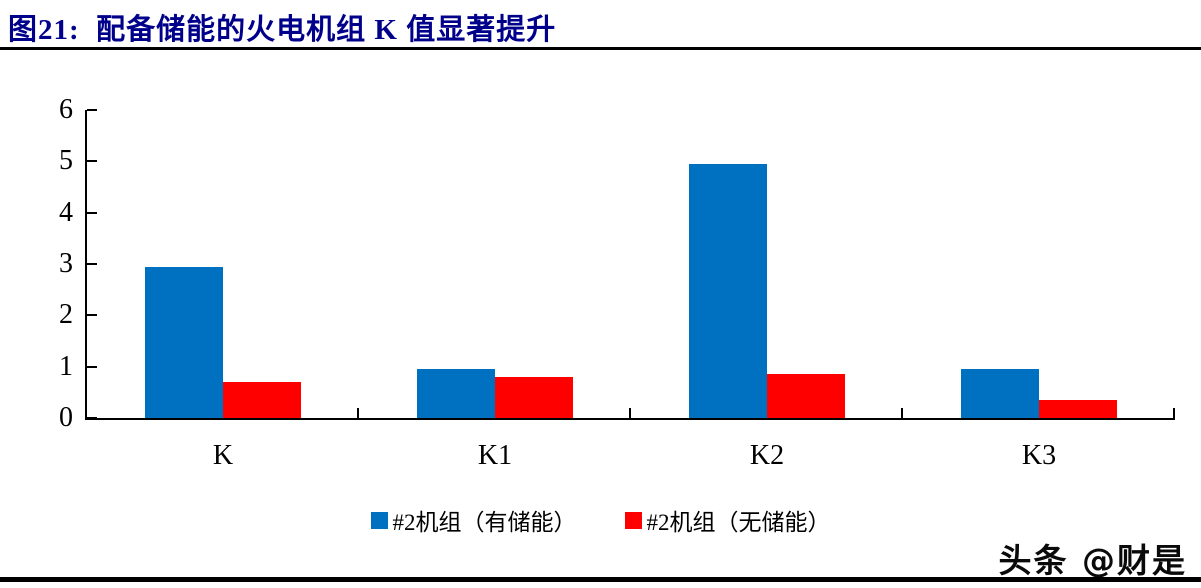 This screenshot has height=588, width=1201. I want to click on watermark: 头条 @财是, so click(1092, 560).